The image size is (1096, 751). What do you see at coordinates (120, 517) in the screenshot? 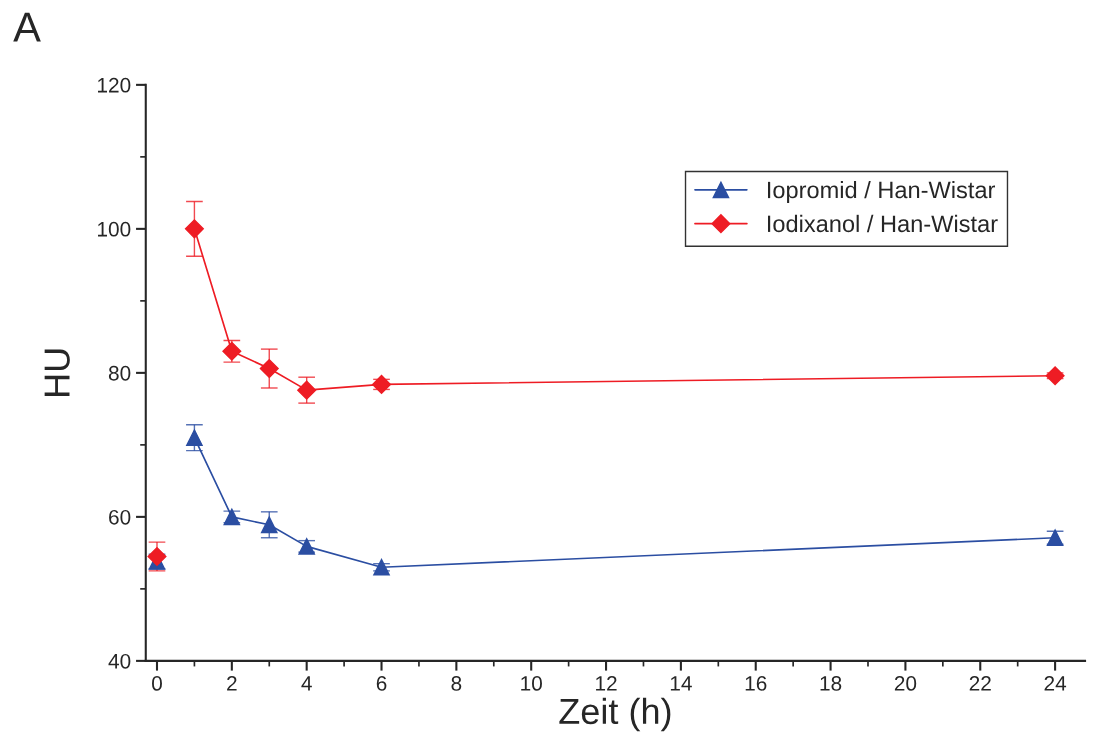
I see `y-tick-label: 60` at bounding box center [120, 517].